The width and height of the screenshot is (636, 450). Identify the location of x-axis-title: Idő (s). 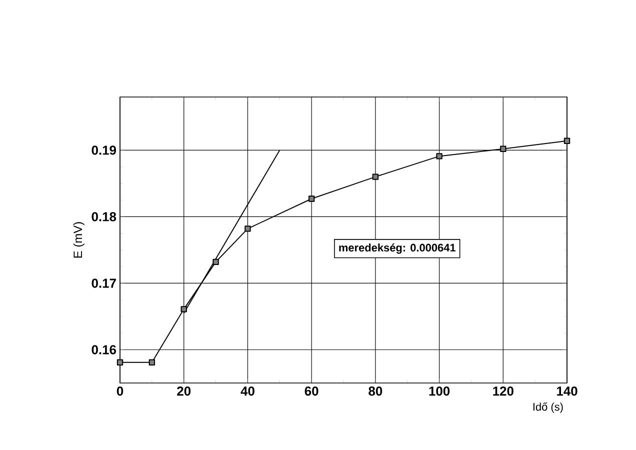
(548, 407).